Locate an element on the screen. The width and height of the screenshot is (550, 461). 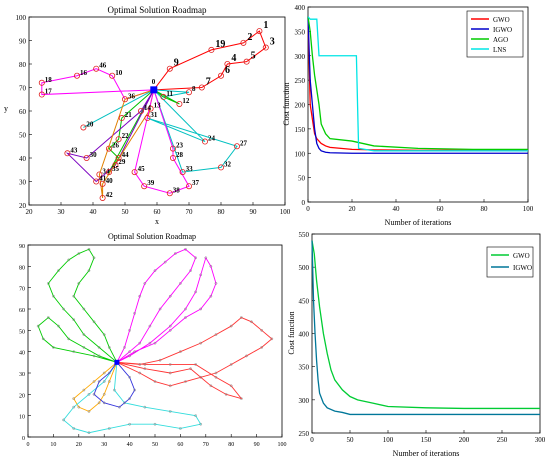
node-label: 28 is located at coordinates (180, 155).